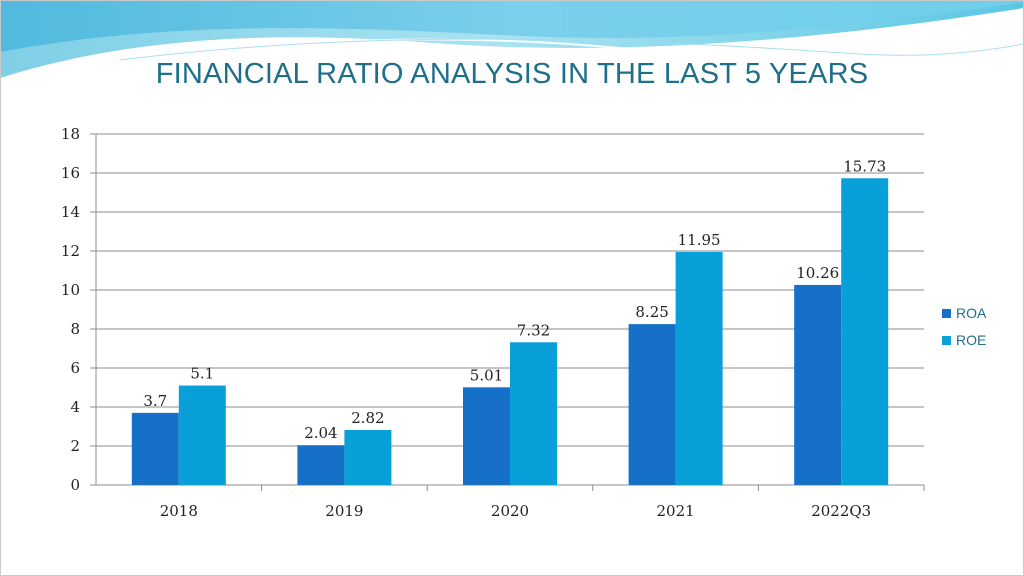  Describe the element at coordinates (70, 212) in the screenshot. I see `y-tick-label: 14` at that location.